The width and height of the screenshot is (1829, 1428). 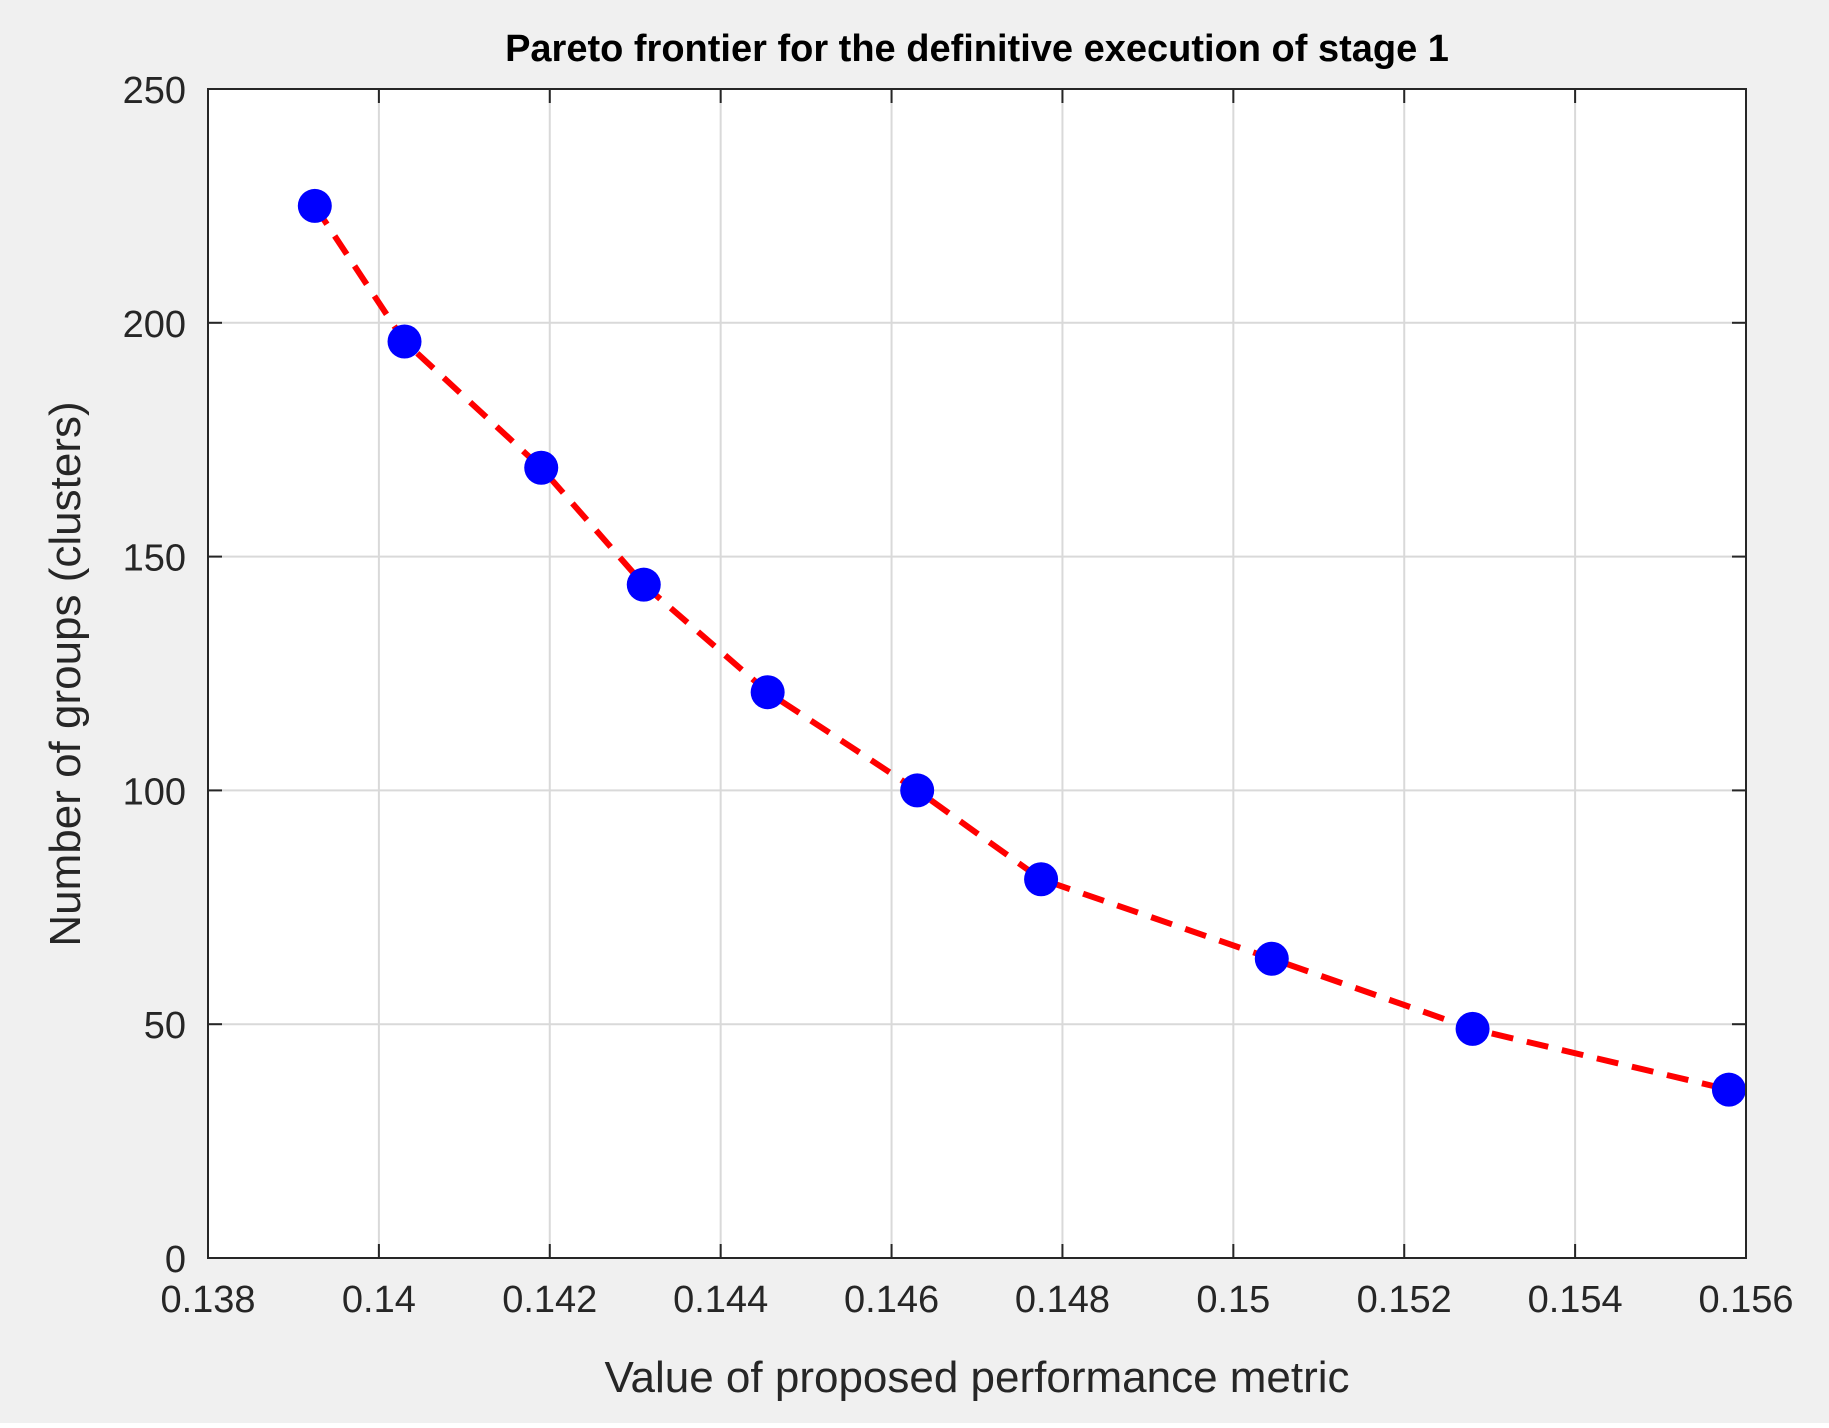 I want to click on y-tick-label: 100, so click(x=154, y=792).